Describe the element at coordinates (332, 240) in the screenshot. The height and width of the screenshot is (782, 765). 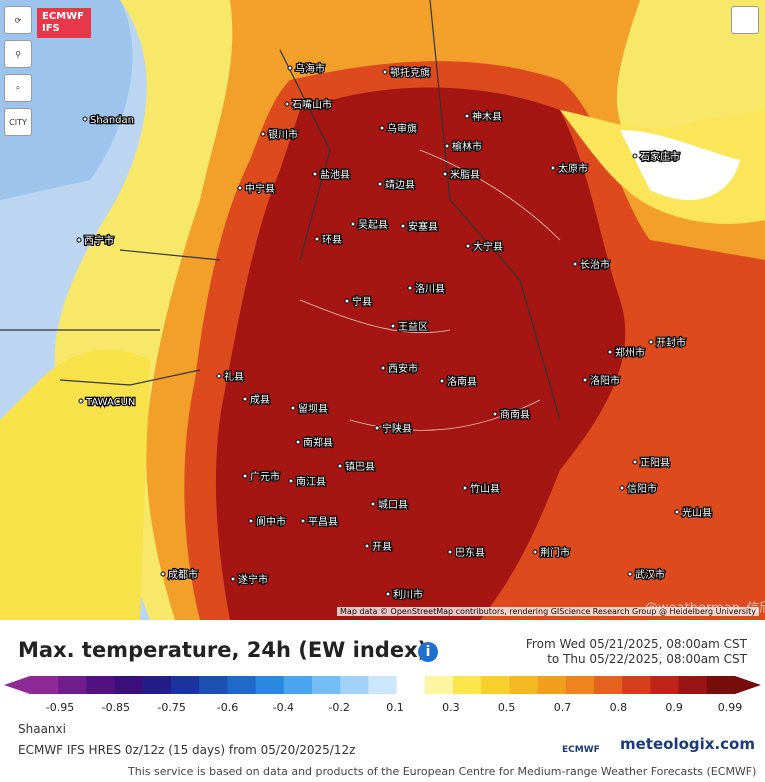
I see `place-label: 环县` at that location.